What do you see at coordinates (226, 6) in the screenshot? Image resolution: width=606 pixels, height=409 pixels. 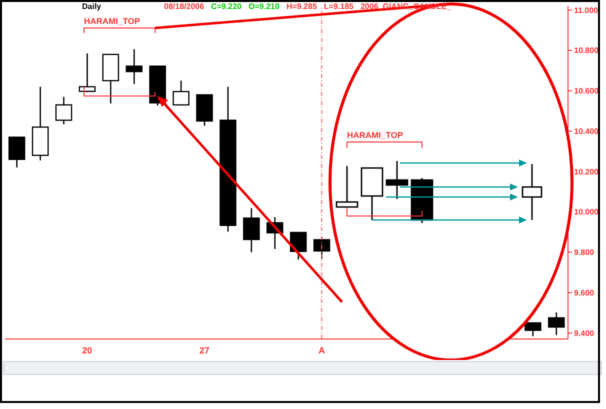 I see `annotation: C=9.220` at bounding box center [226, 6].